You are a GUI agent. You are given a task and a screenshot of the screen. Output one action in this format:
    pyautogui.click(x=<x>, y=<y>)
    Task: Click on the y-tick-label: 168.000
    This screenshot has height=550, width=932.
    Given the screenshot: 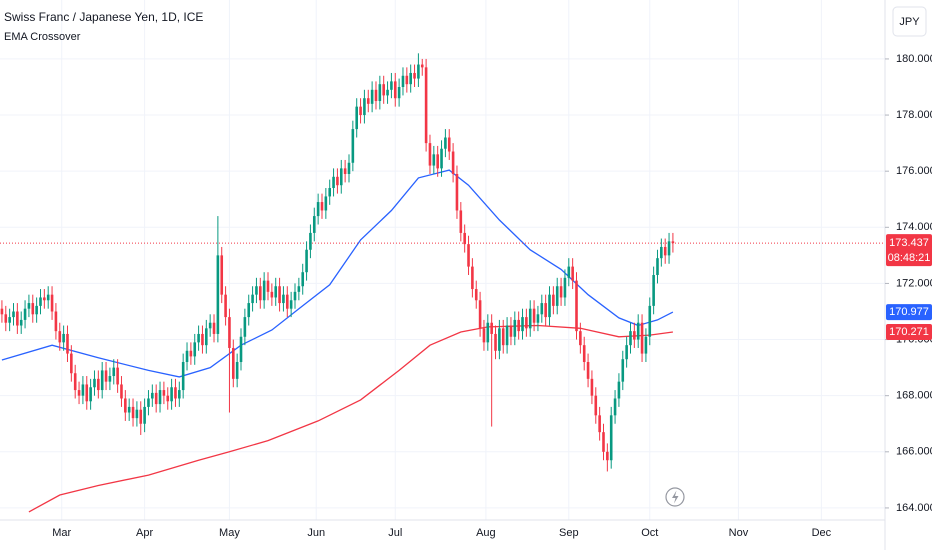 What is the action you would take?
    pyautogui.click(x=914, y=396)
    